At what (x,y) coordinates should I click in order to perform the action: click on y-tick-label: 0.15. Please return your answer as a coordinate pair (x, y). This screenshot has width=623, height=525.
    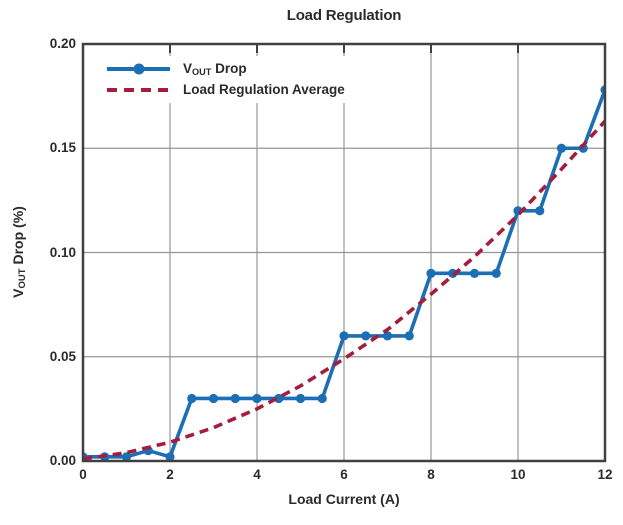
    Looking at the image, I should click on (62, 148).